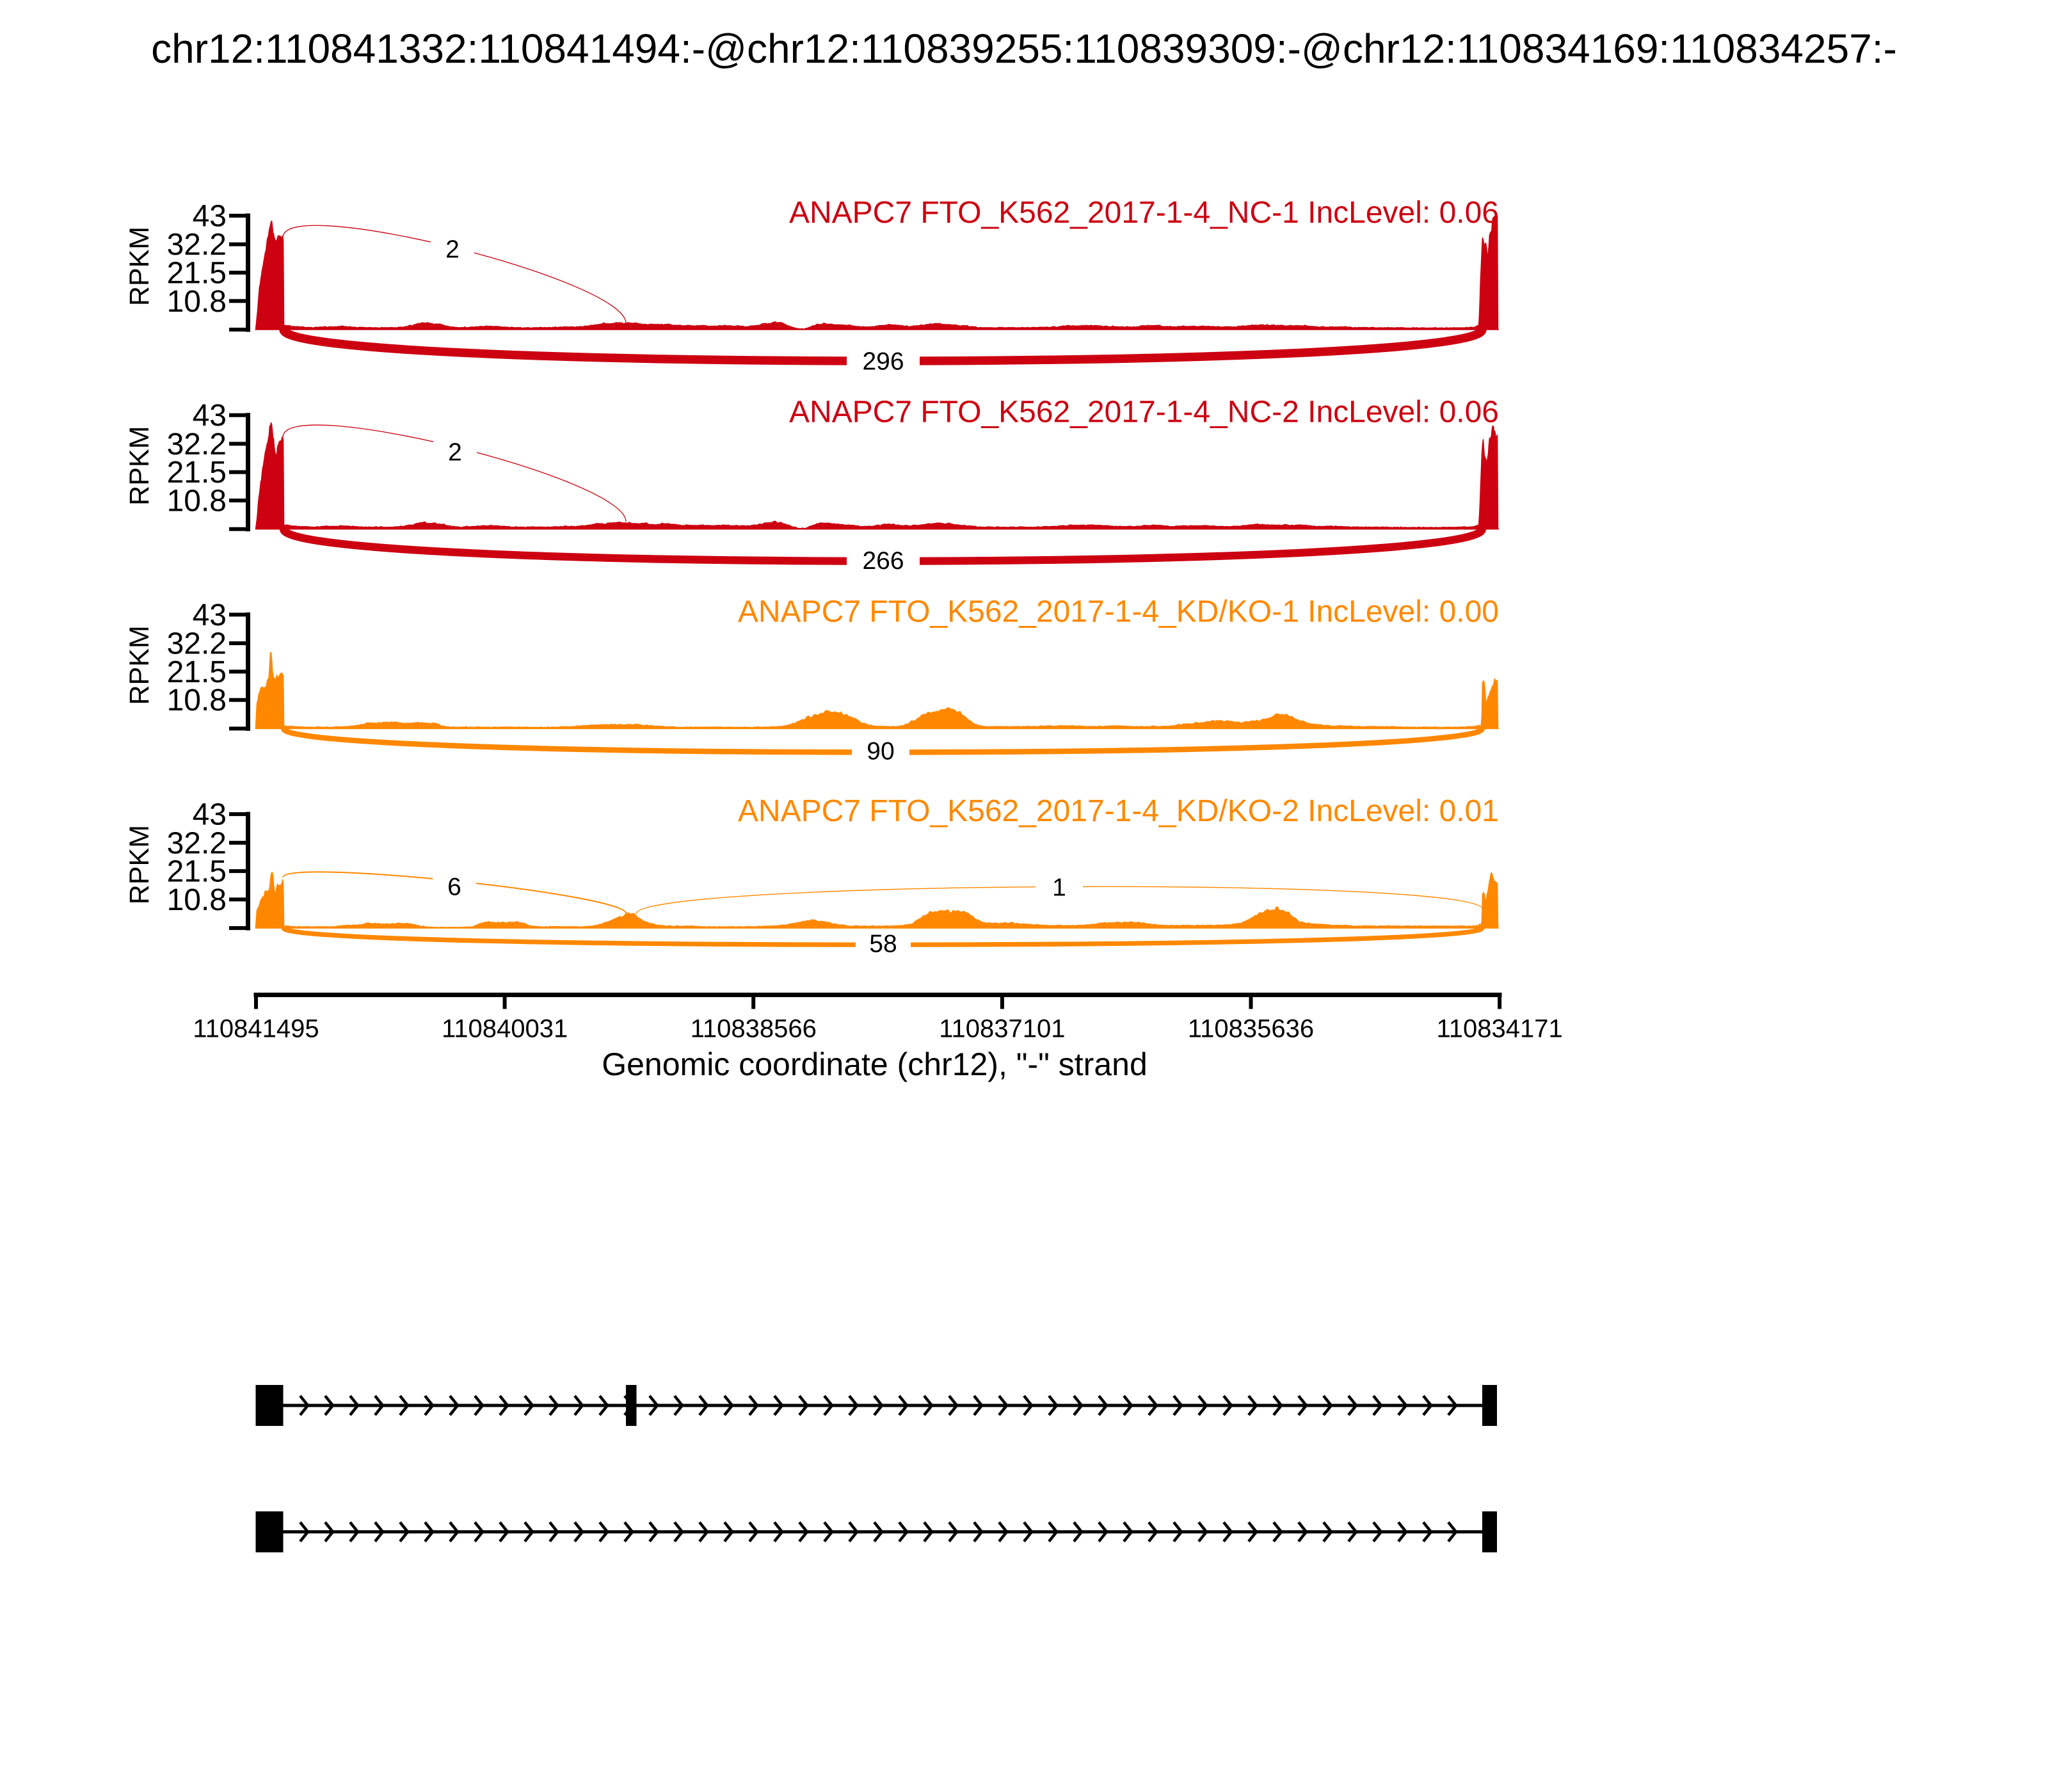  What do you see at coordinates (754, 1029) in the screenshot?
I see `svg-text: 110838566` at bounding box center [754, 1029].